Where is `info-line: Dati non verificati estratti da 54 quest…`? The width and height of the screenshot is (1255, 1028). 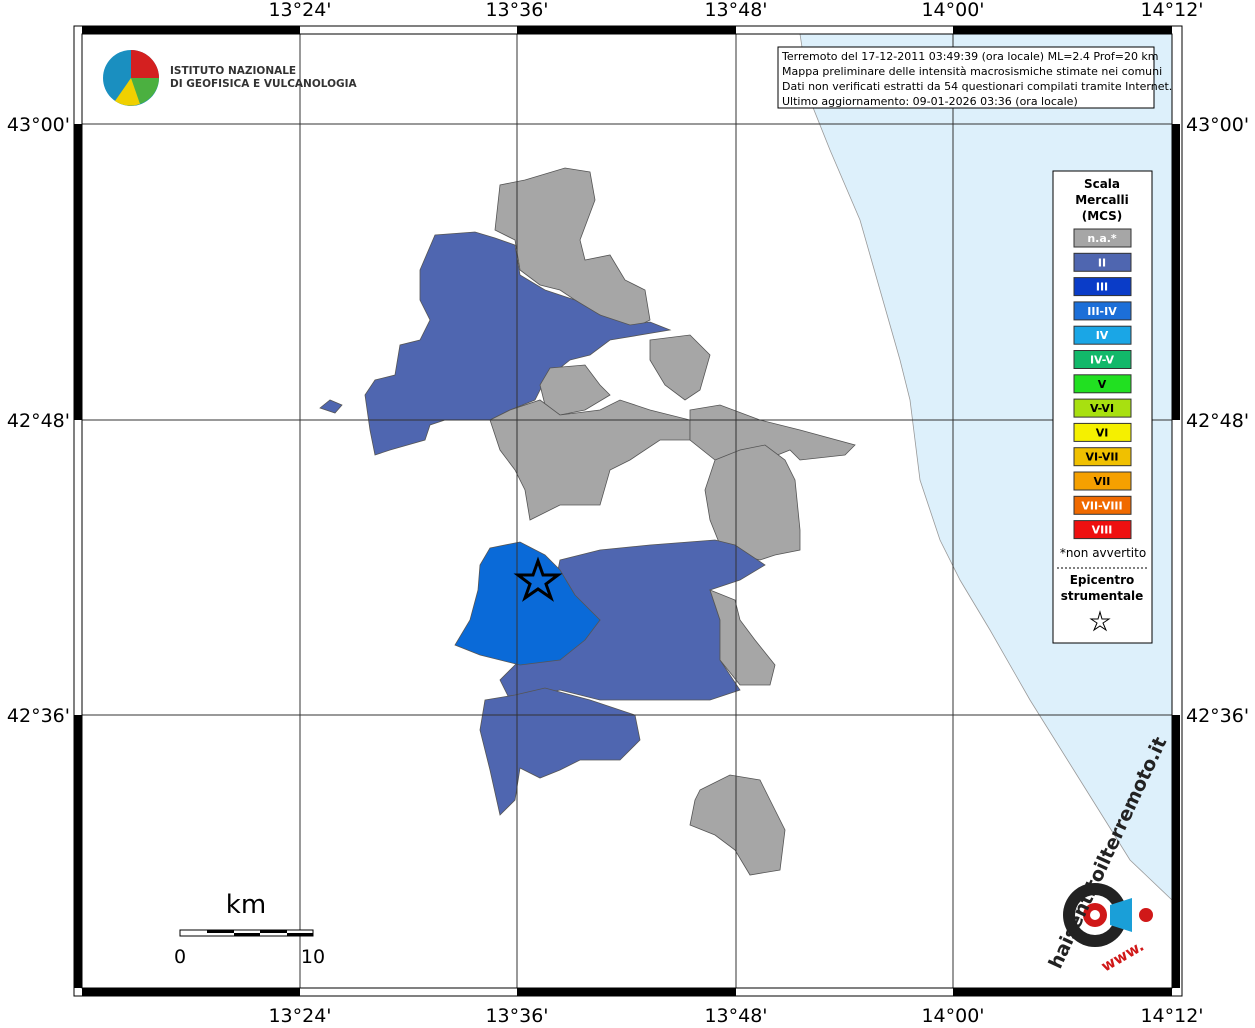 info-line: Dati non verificati estratti da 54 quest… is located at coordinates (977, 86).